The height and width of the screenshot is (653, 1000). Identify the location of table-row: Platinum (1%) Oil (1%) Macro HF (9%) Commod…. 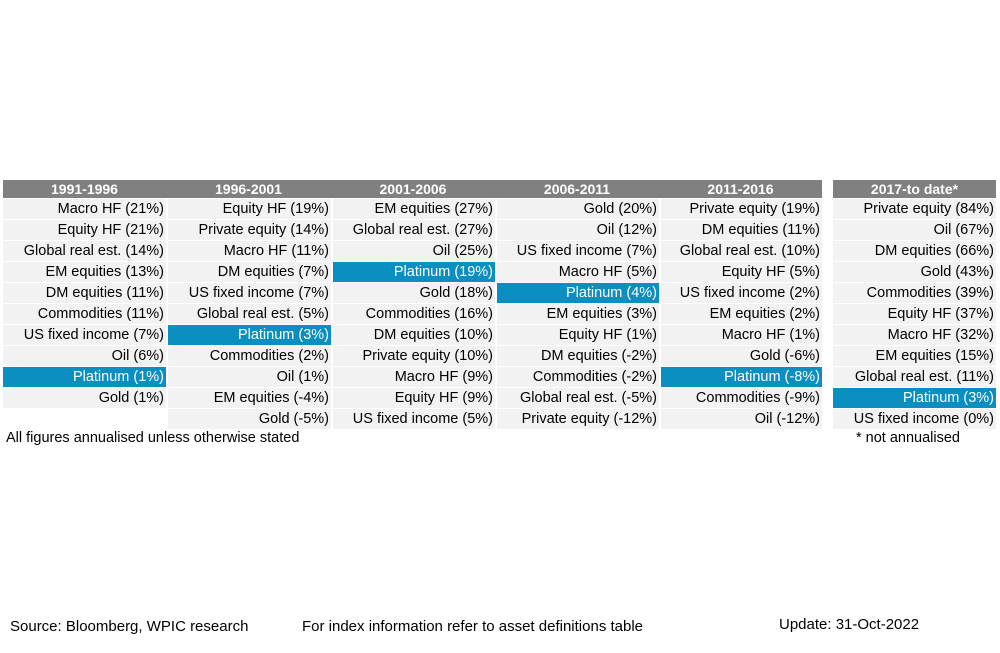
(412, 376).